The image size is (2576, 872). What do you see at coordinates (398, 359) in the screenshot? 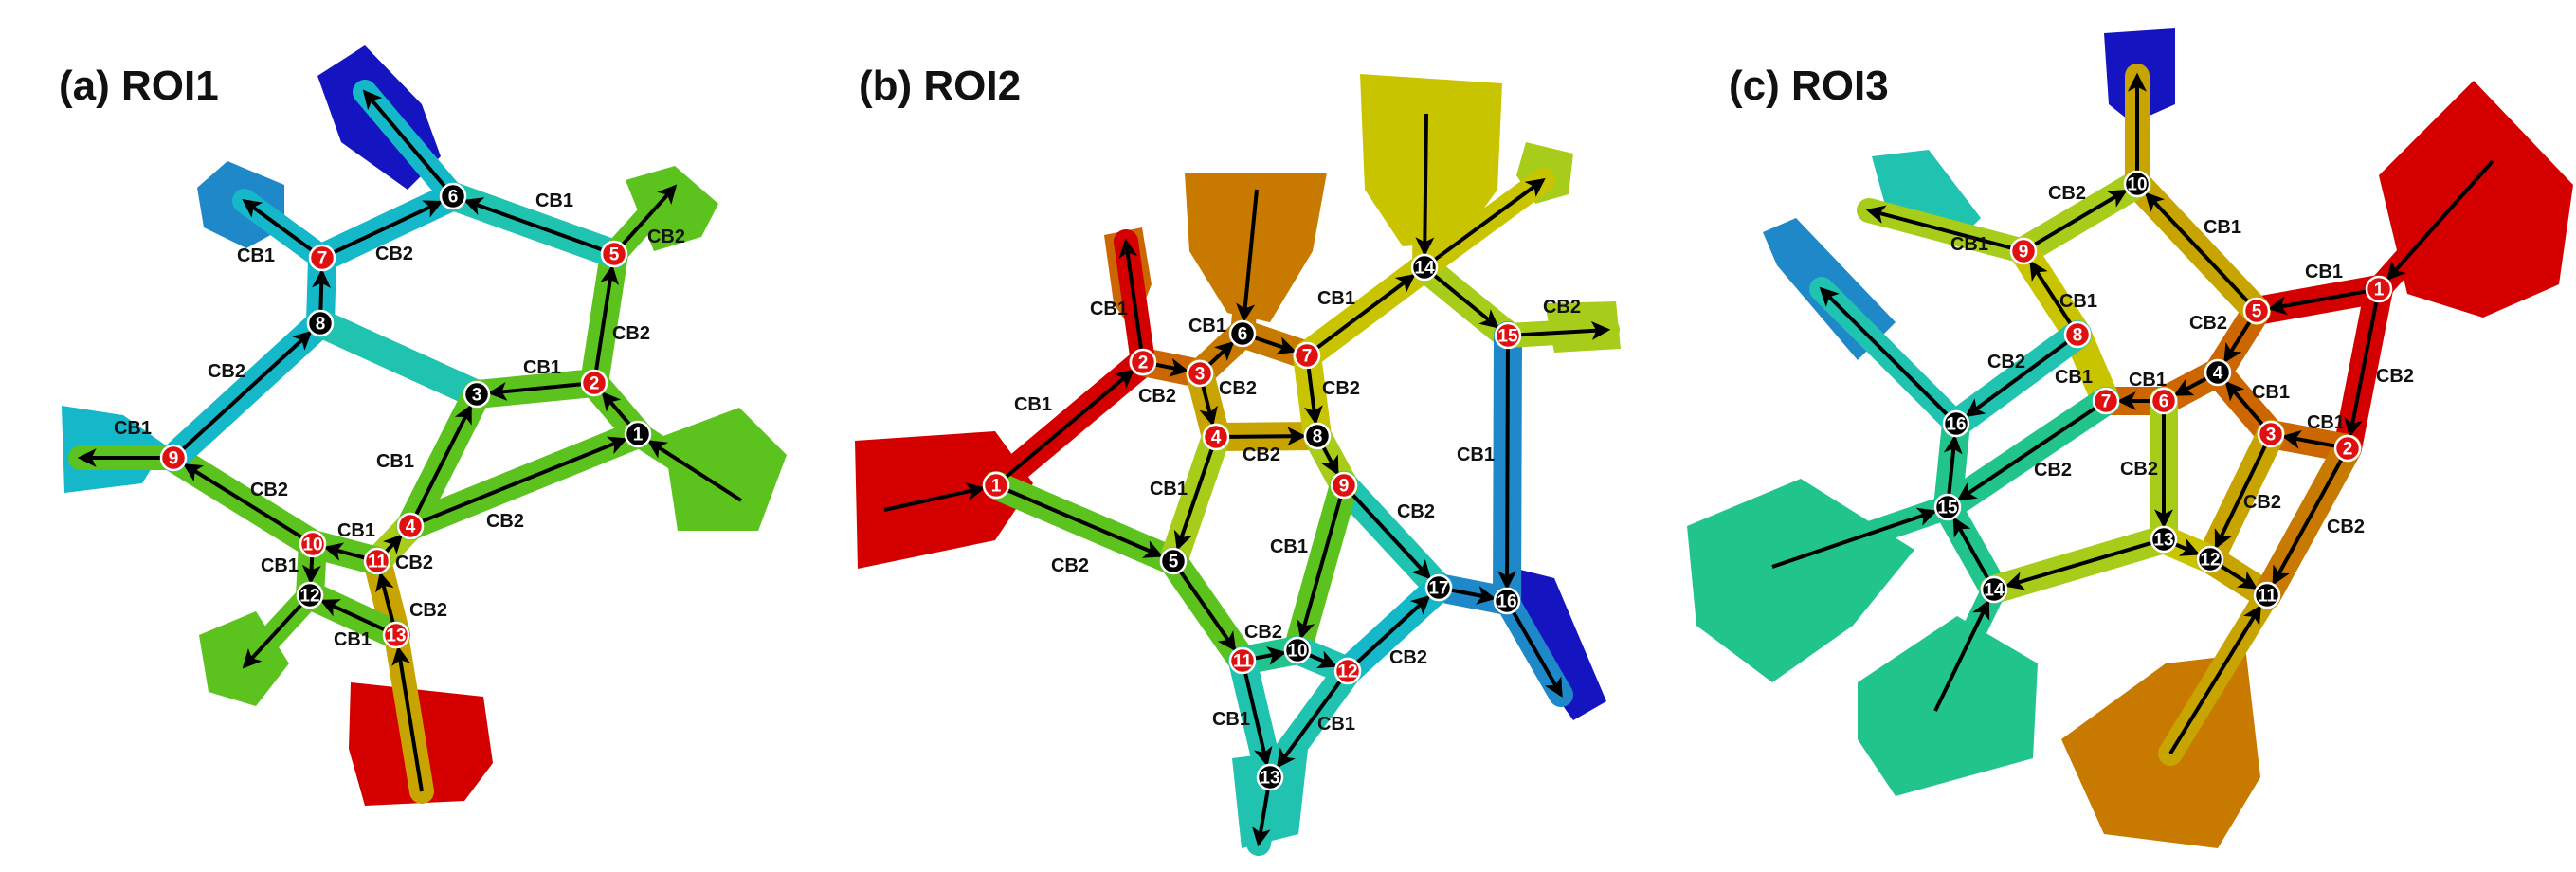
I see `channel-segment` at bounding box center [398, 359].